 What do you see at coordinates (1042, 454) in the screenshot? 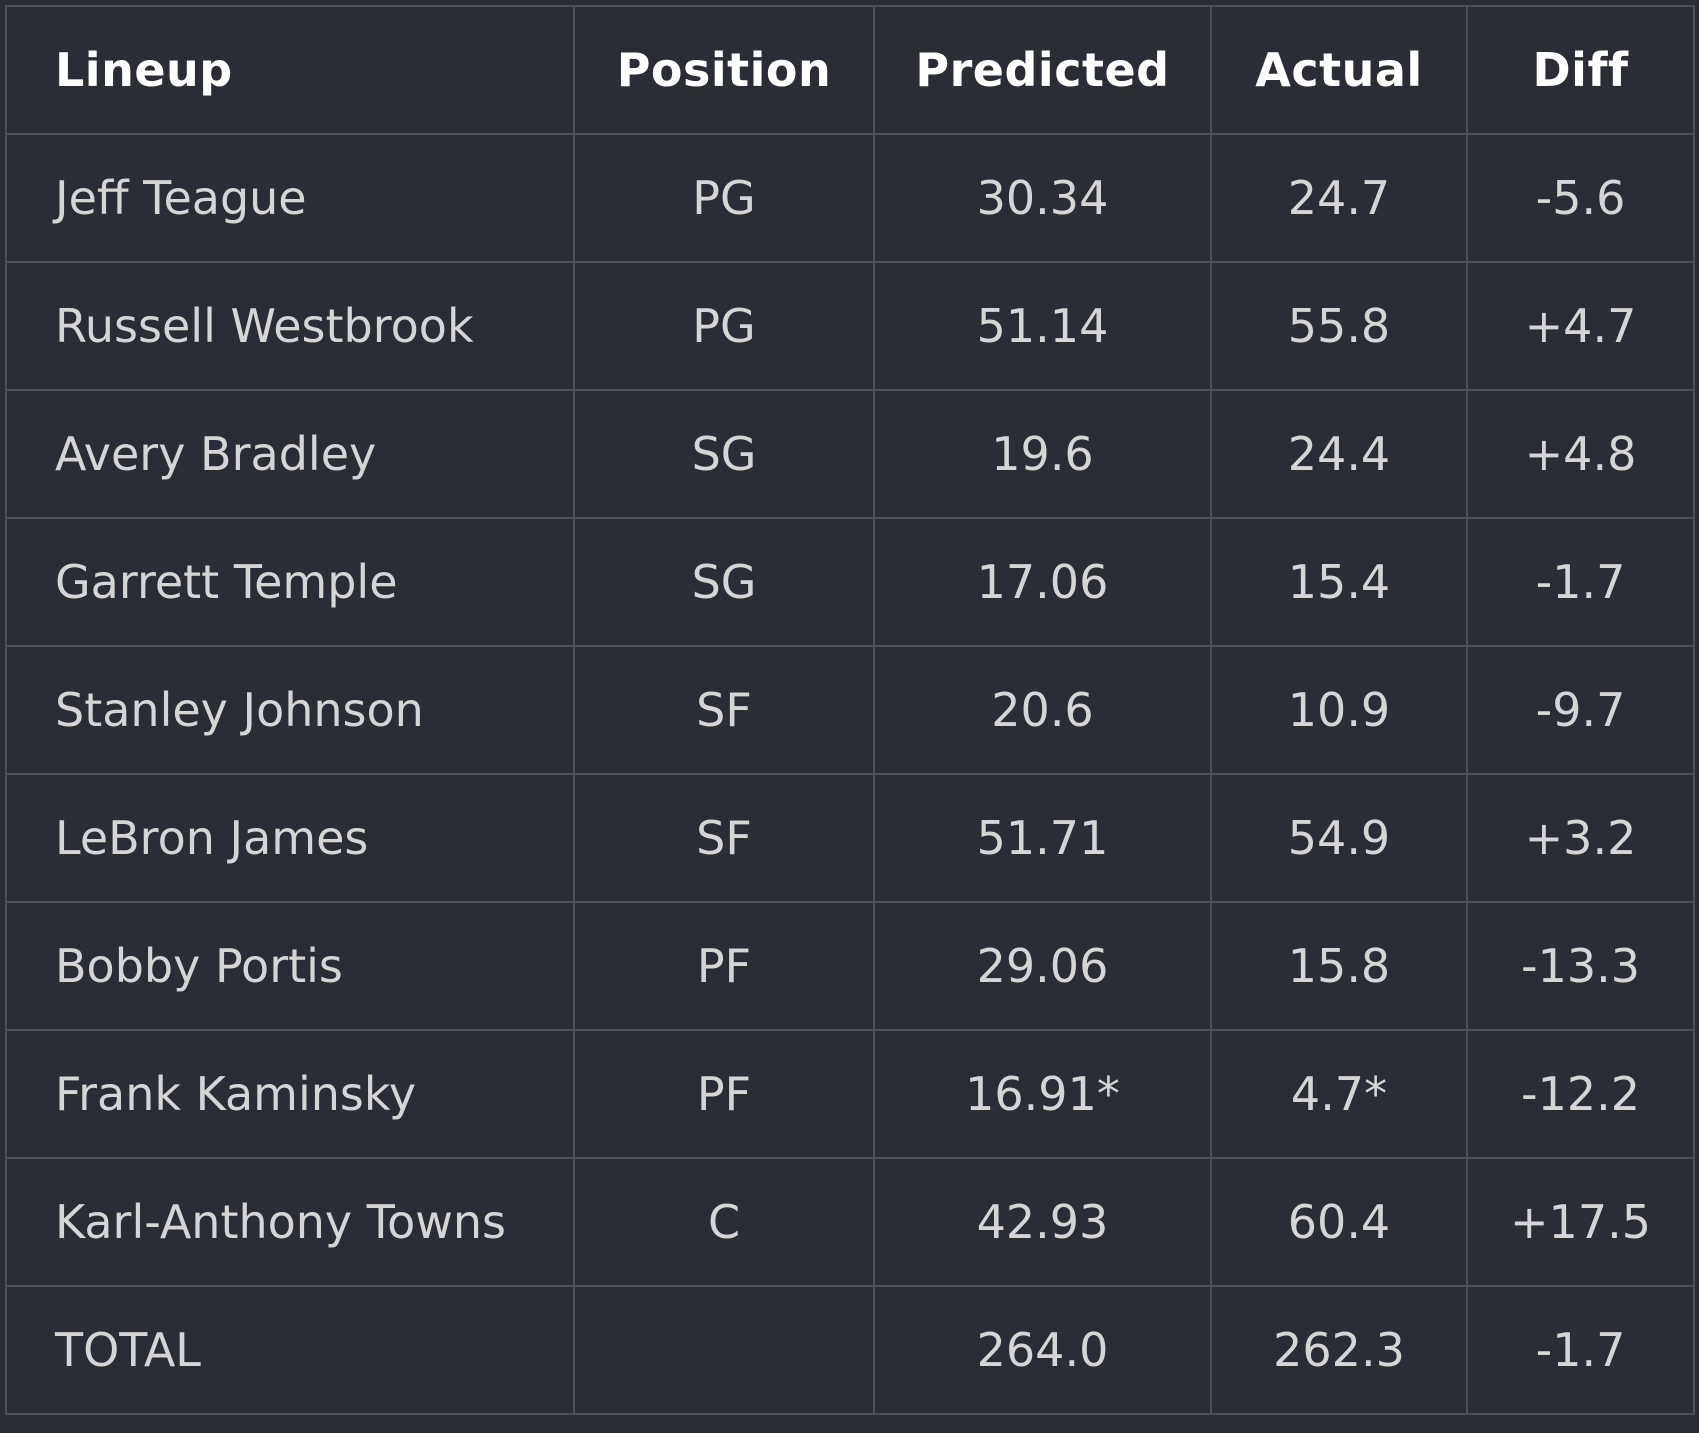
I see `cell-predicted: 19.6` at bounding box center [1042, 454].